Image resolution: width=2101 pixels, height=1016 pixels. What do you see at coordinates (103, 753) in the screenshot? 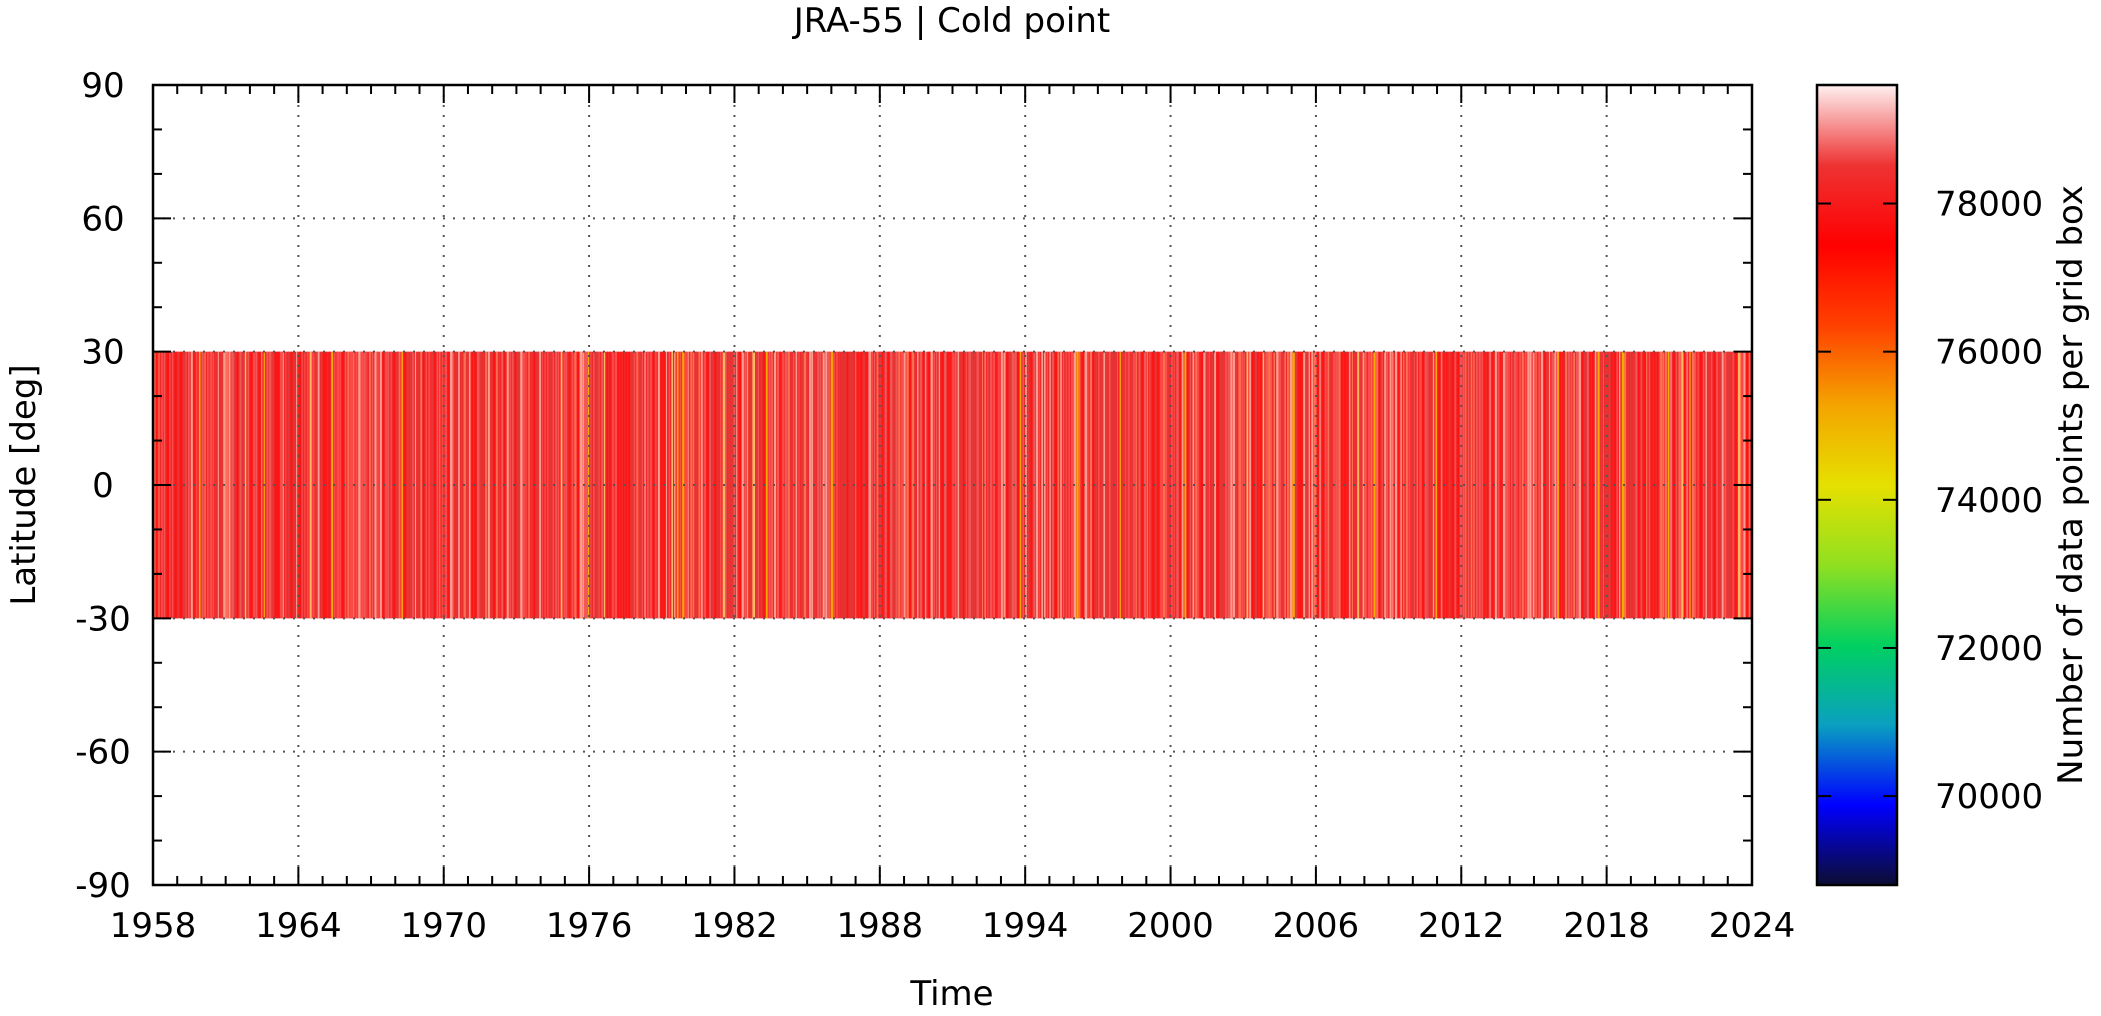
I see `y-tick-label: -60` at bounding box center [103, 753].